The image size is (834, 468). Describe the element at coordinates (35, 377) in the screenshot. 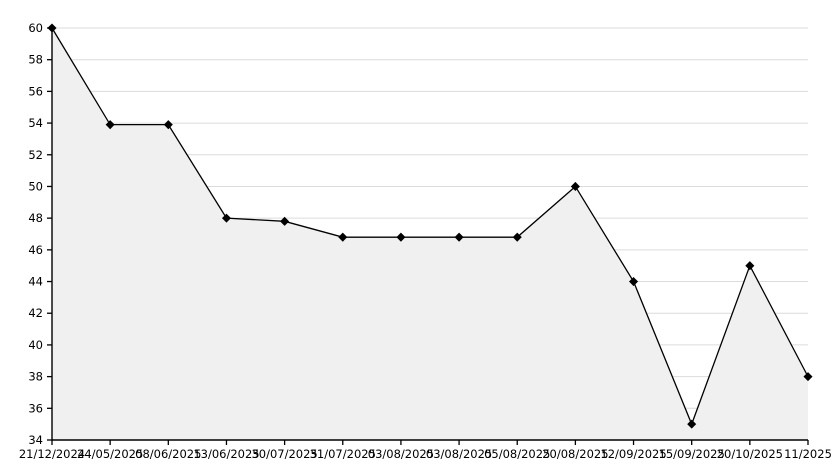

I see `y-tick-label: 38` at that location.